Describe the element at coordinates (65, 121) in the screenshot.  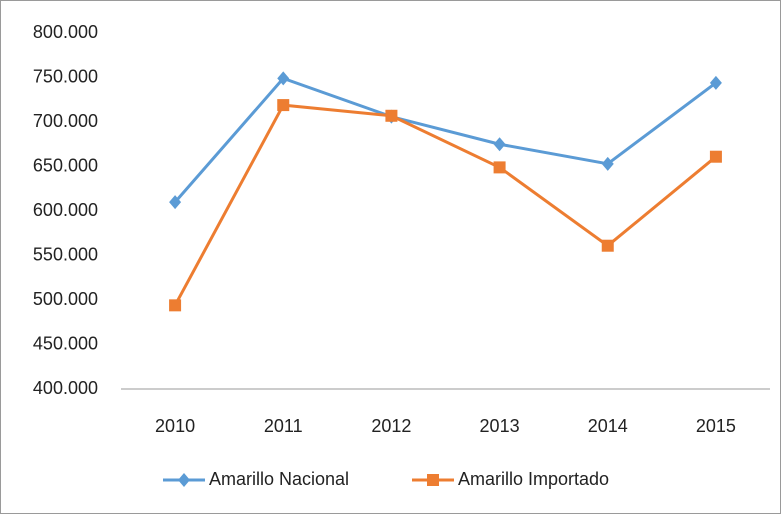
I see `y-tick-label: 700.000` at that location.